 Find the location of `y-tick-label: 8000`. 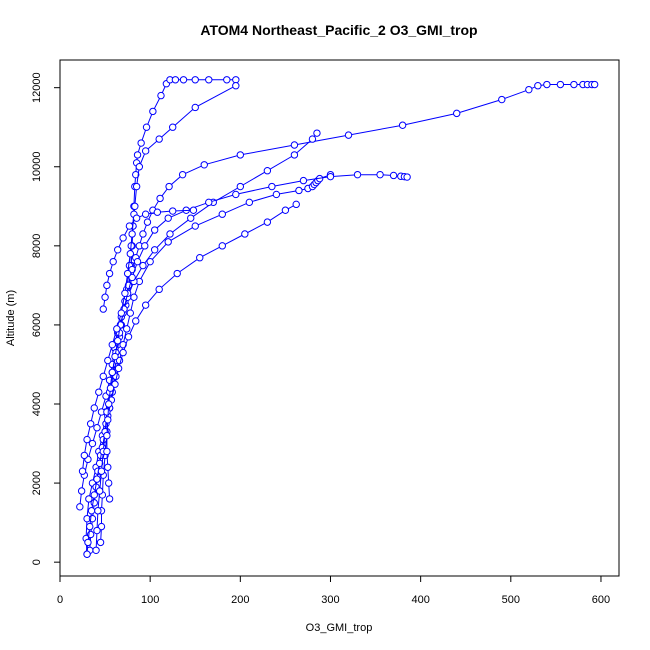

y-tick-label: 8000 is located at coordinates (37, 246).